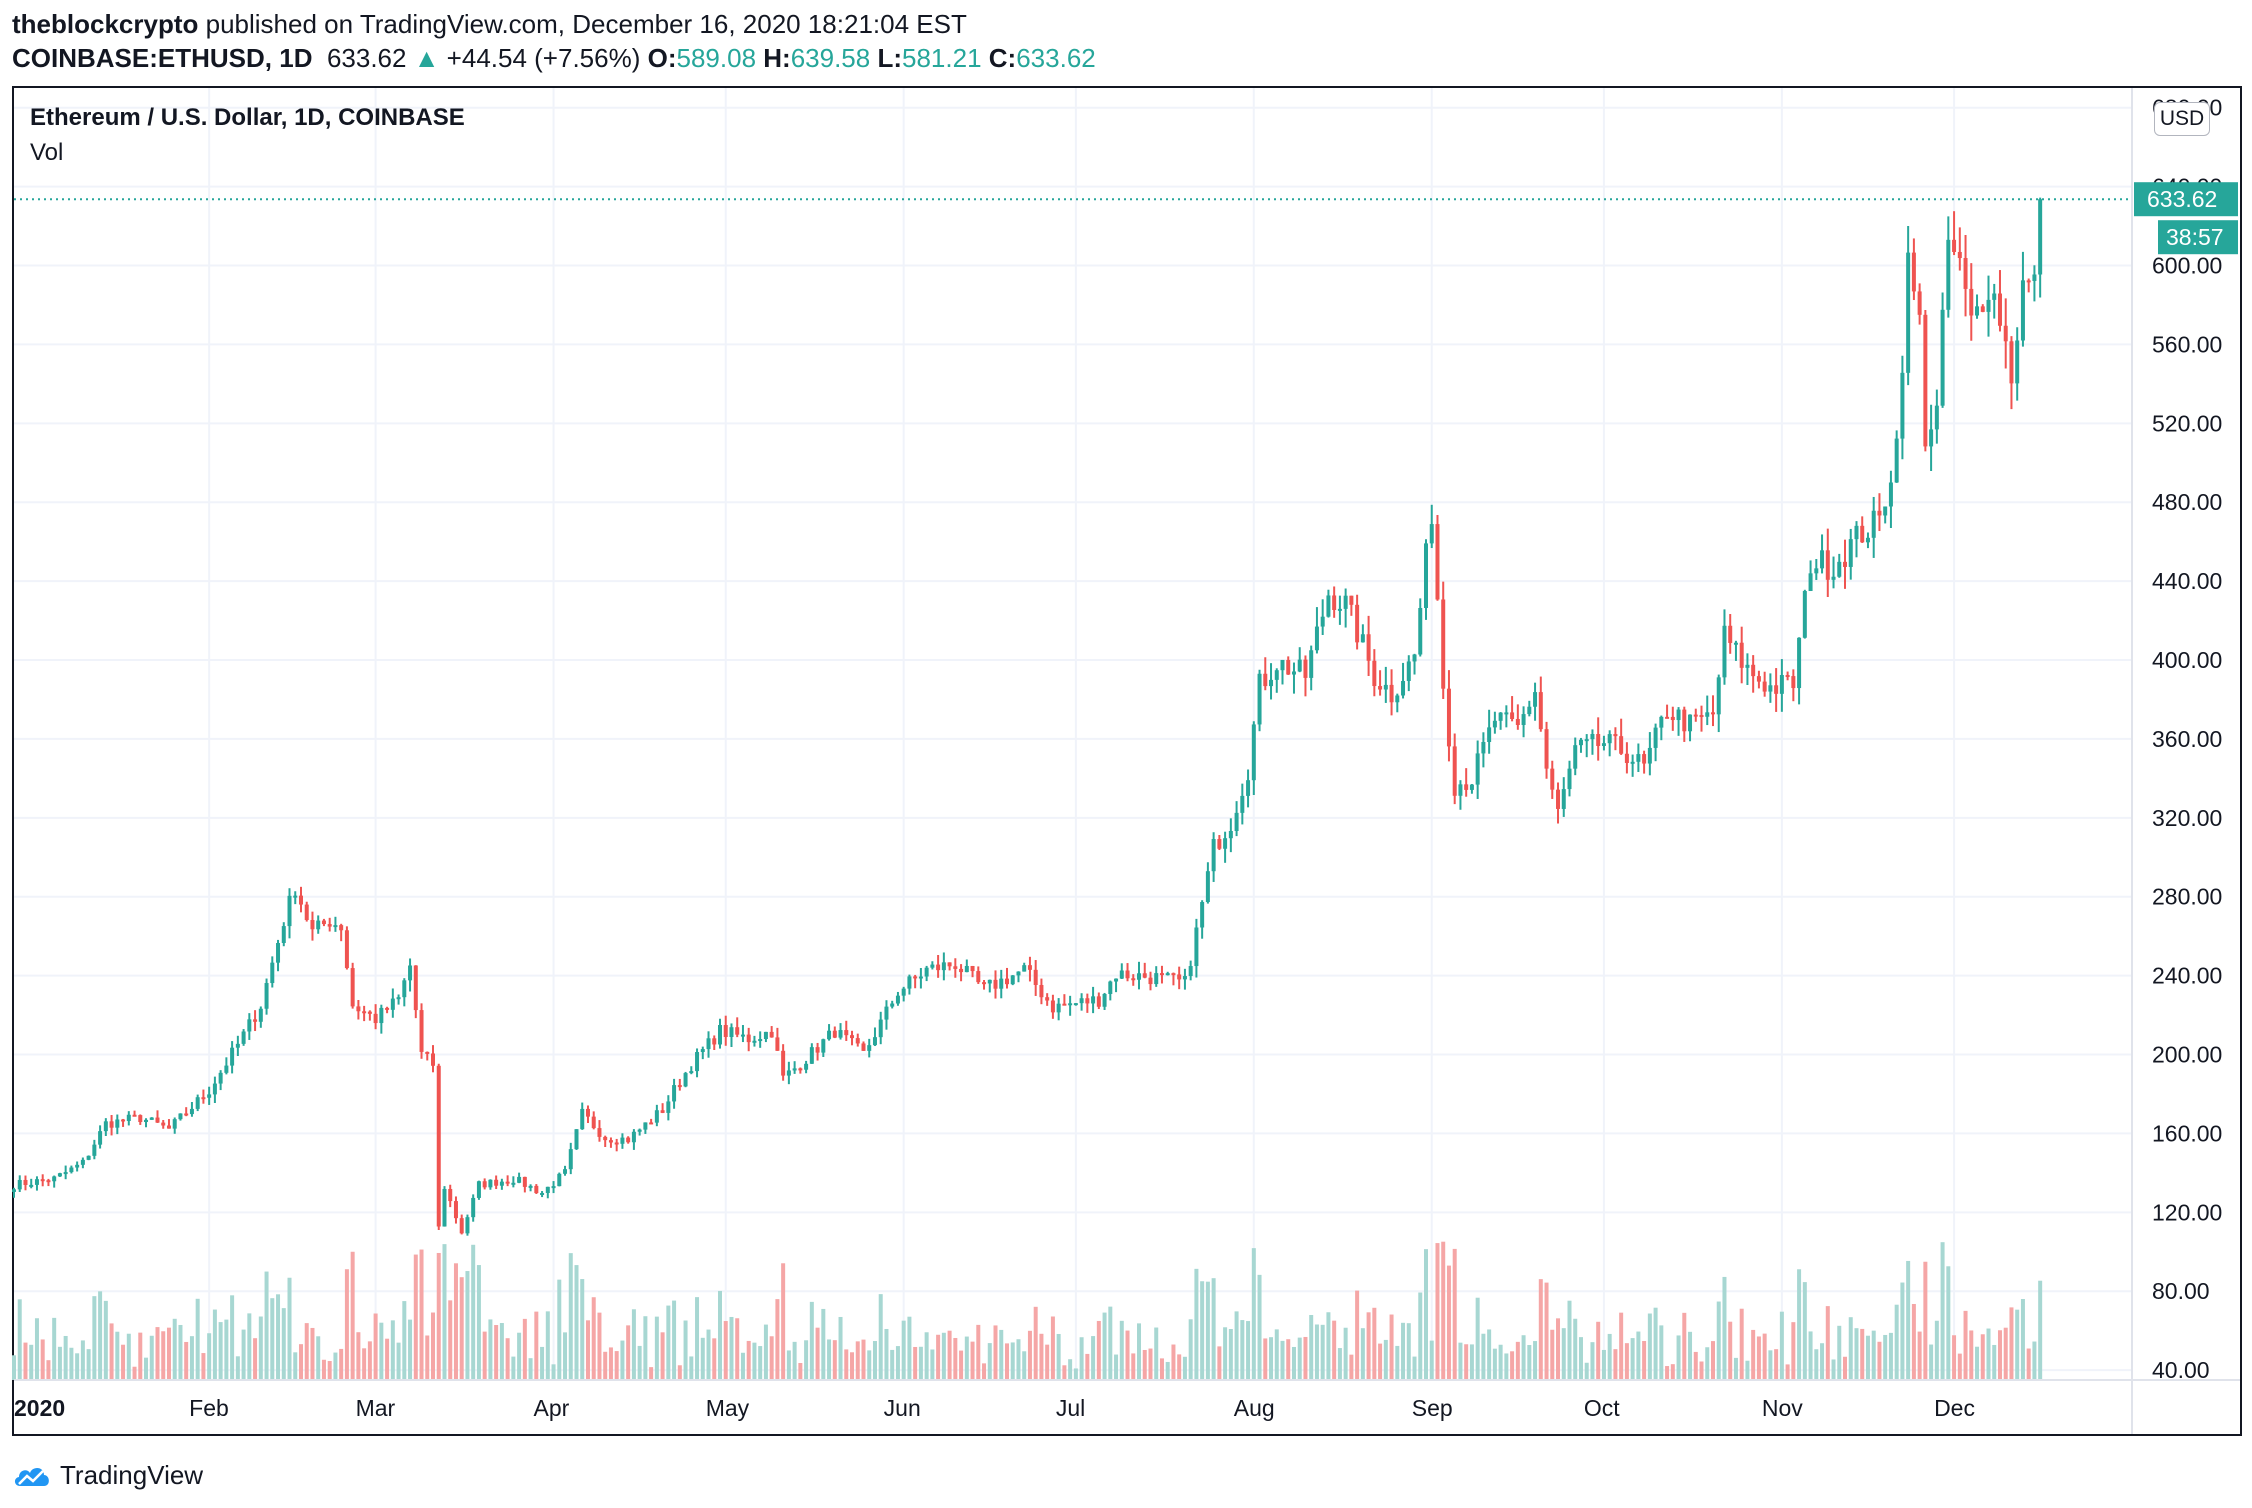 This screenshot has height=1508, width=2252. What do you see at coordinates (47, 152) in the screenshot?
I see `volume-indicator-label: Vol` at bounding box center [47, 152].